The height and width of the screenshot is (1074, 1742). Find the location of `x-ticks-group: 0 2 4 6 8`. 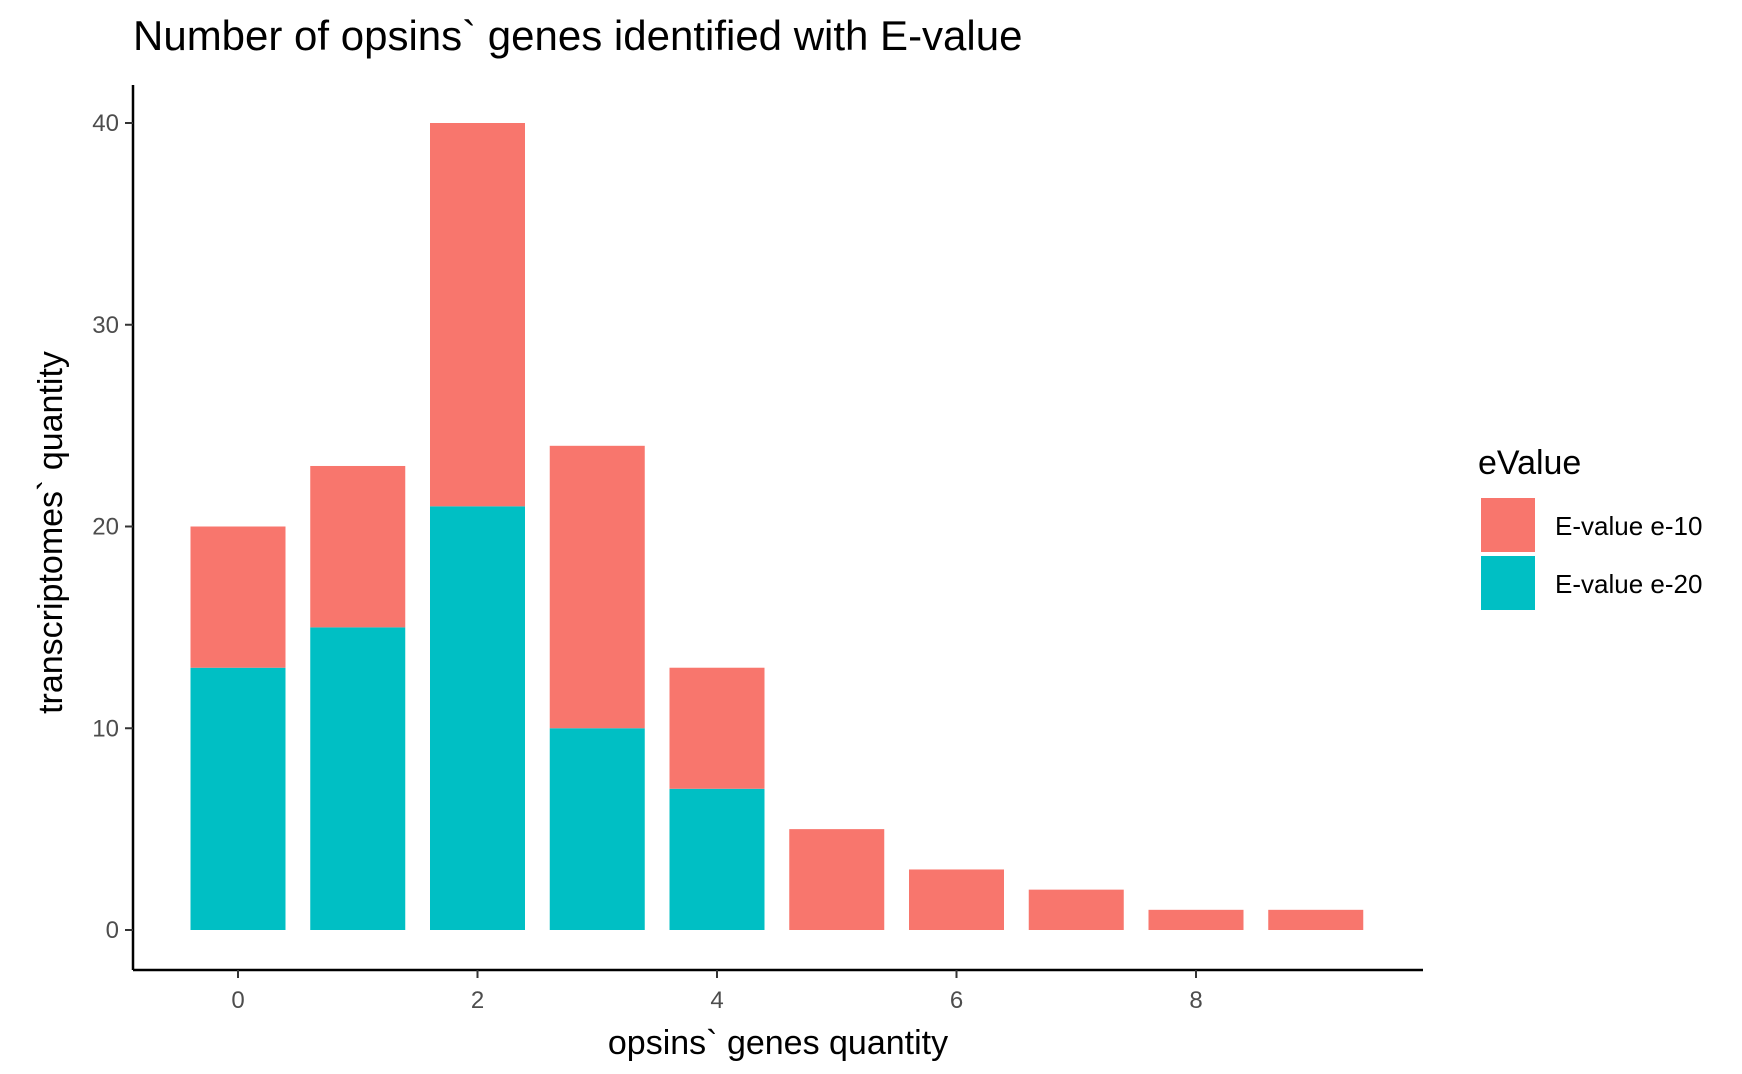

x-ticks-group: 0 2 4 6 8 is located at coordinates (717, 992).